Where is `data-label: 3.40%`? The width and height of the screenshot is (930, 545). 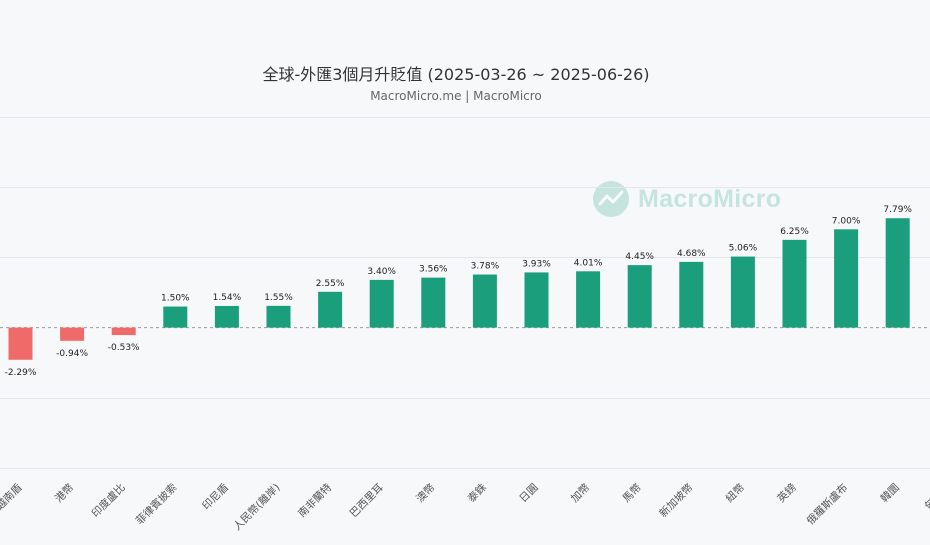 data-label: 3.40% is located at coordinates (381, 272).